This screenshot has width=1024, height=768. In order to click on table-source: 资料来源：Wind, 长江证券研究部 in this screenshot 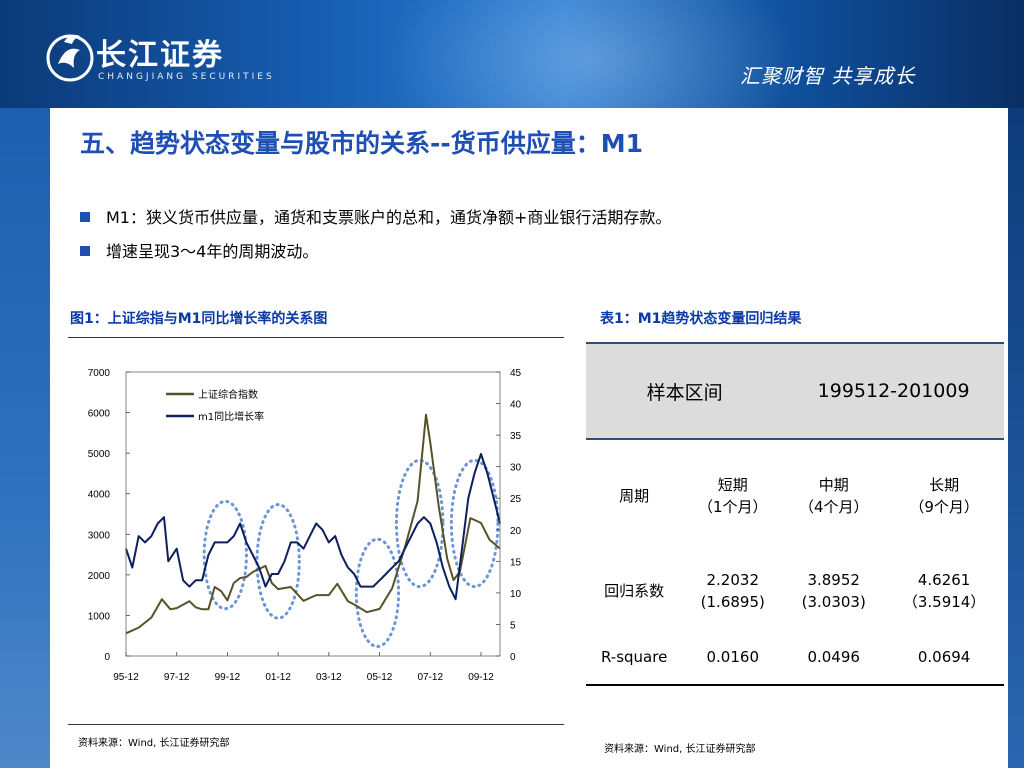, I will do `click(680, 749)`.